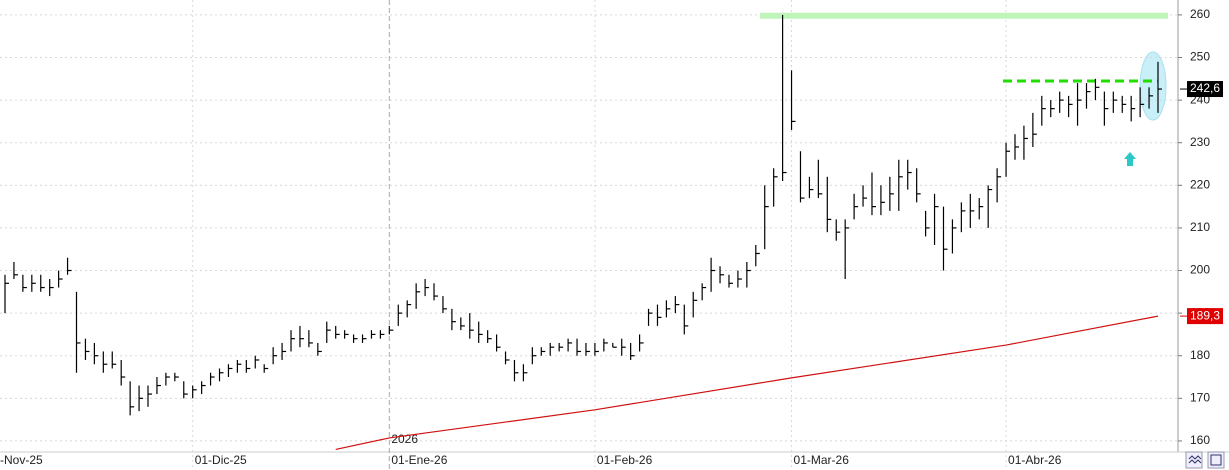 Image resolution: width=1229 pixels, height=470 pixels. What do you see at coordinates (1200, 355) in the screenshot?
I see `y-tick-label: 180` at bounding box center [1200, 355].